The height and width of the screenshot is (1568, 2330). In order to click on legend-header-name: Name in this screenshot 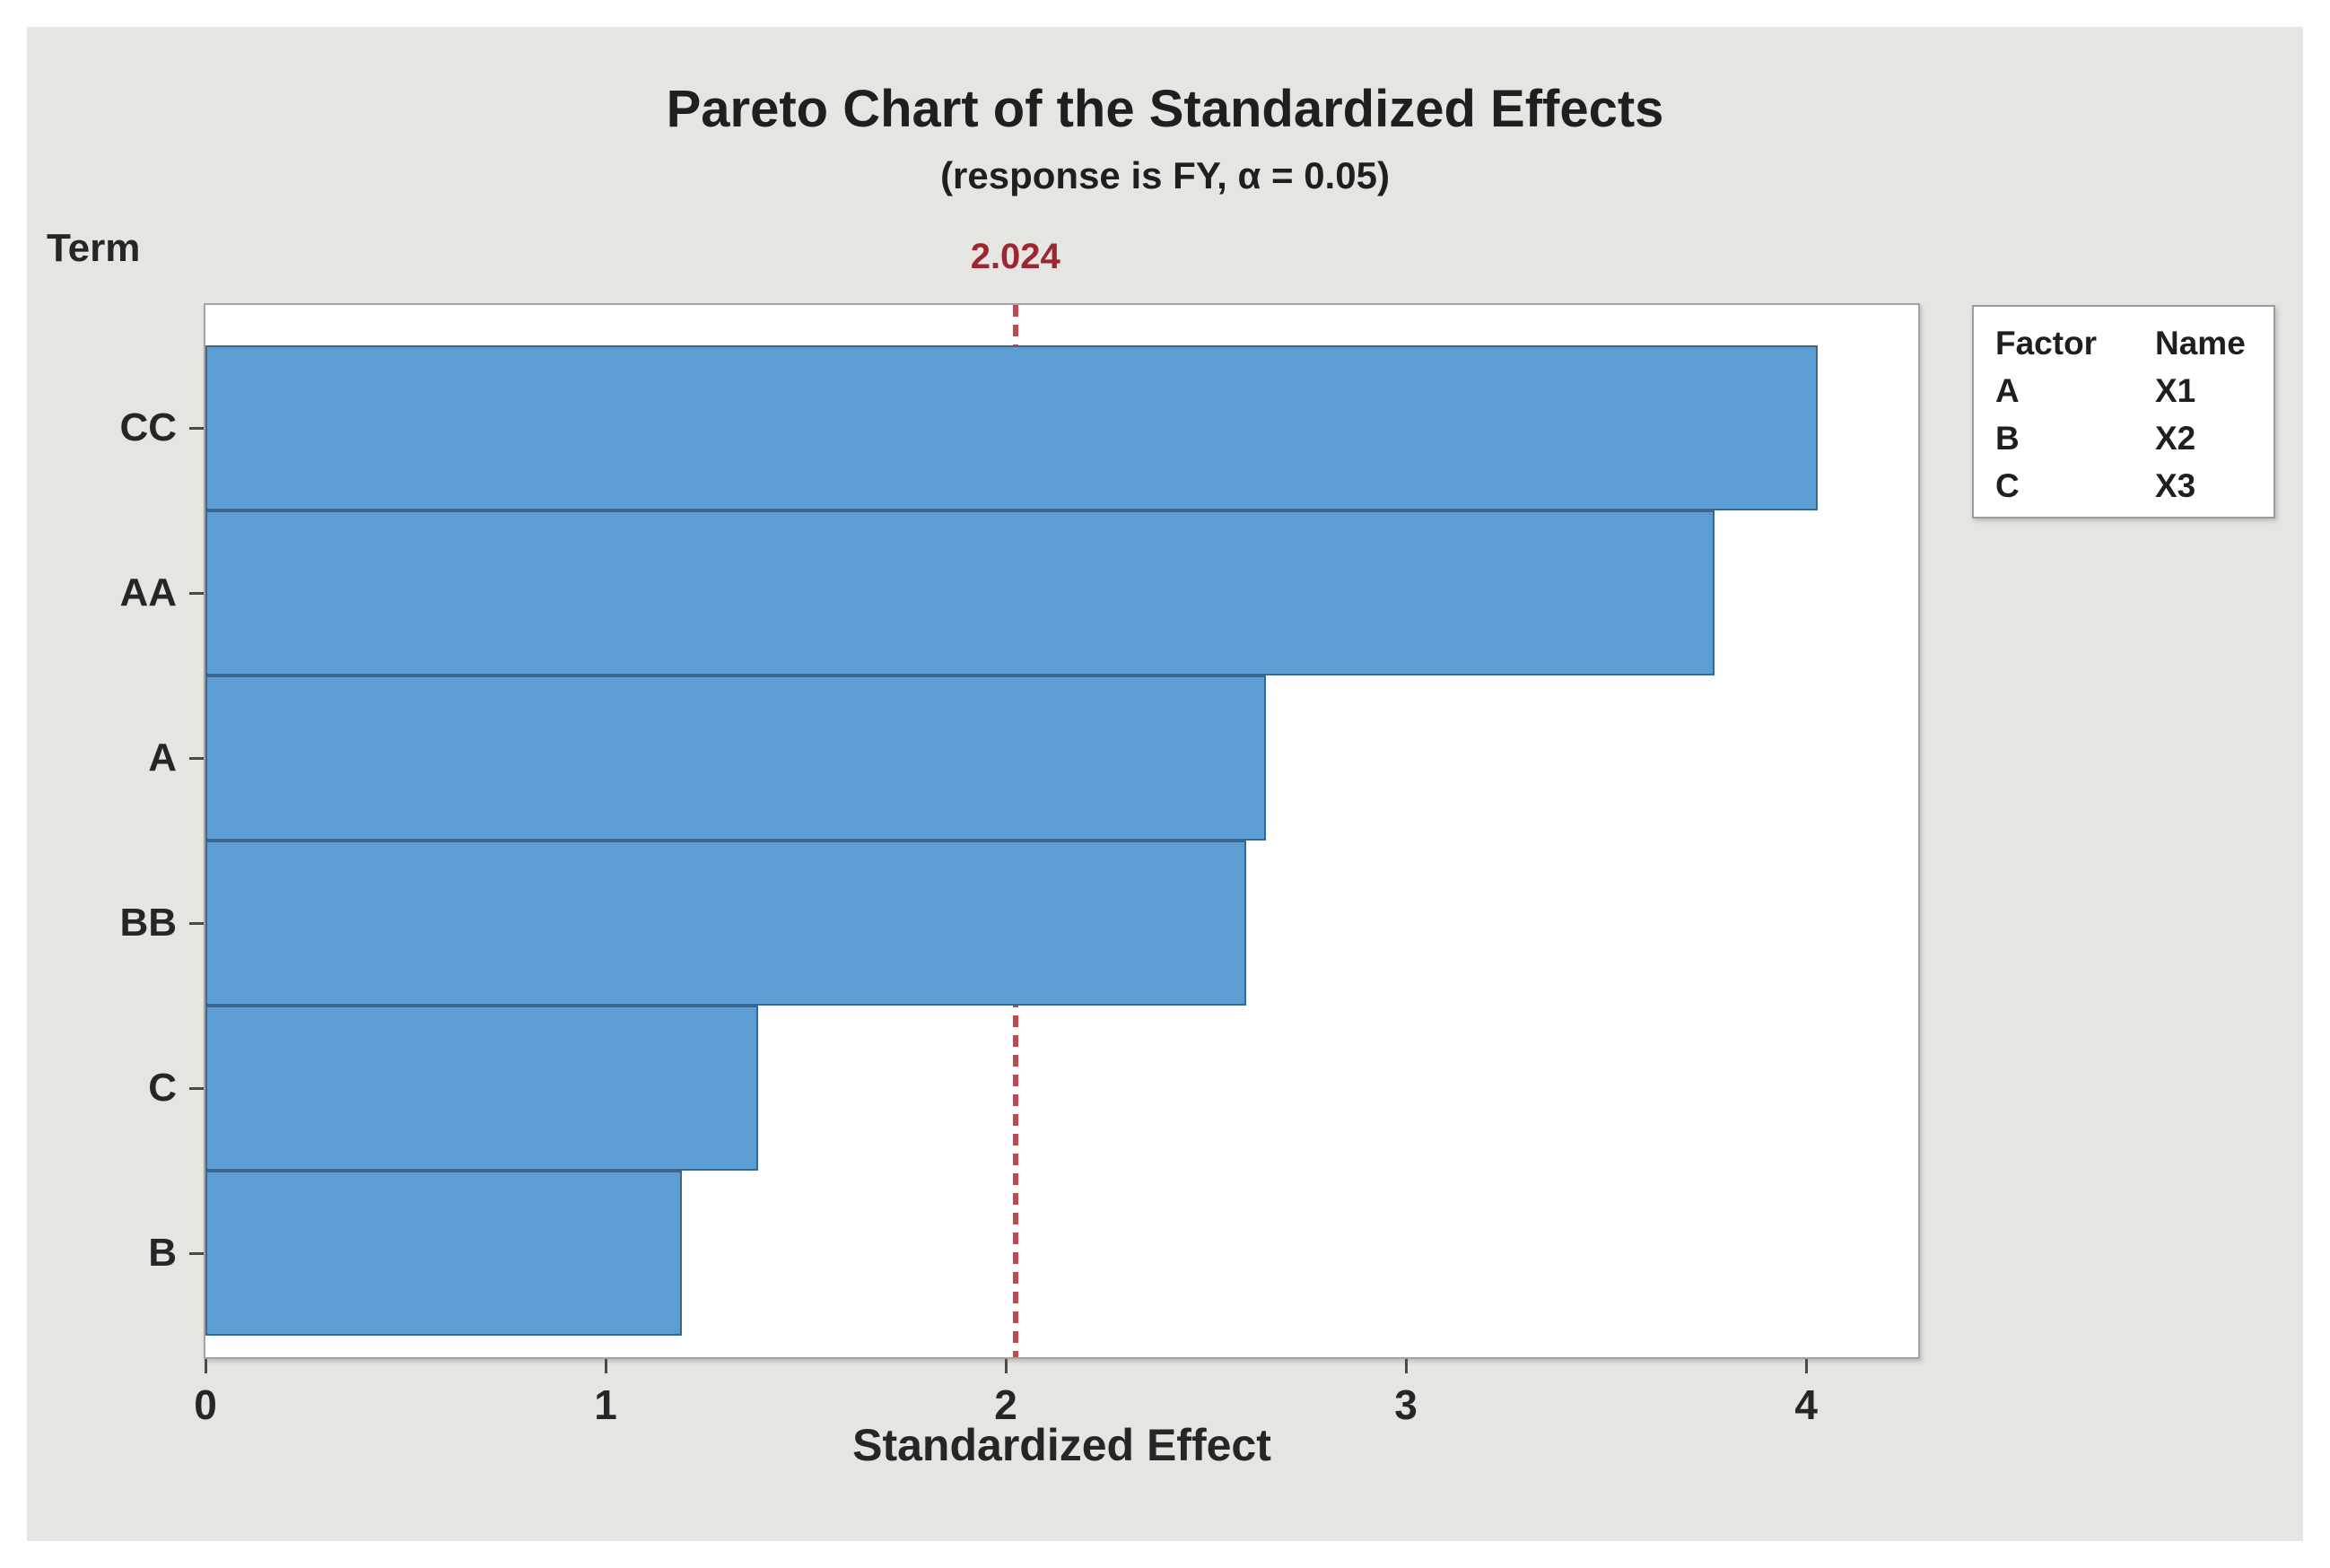, I will do `click(2200, 344)`.